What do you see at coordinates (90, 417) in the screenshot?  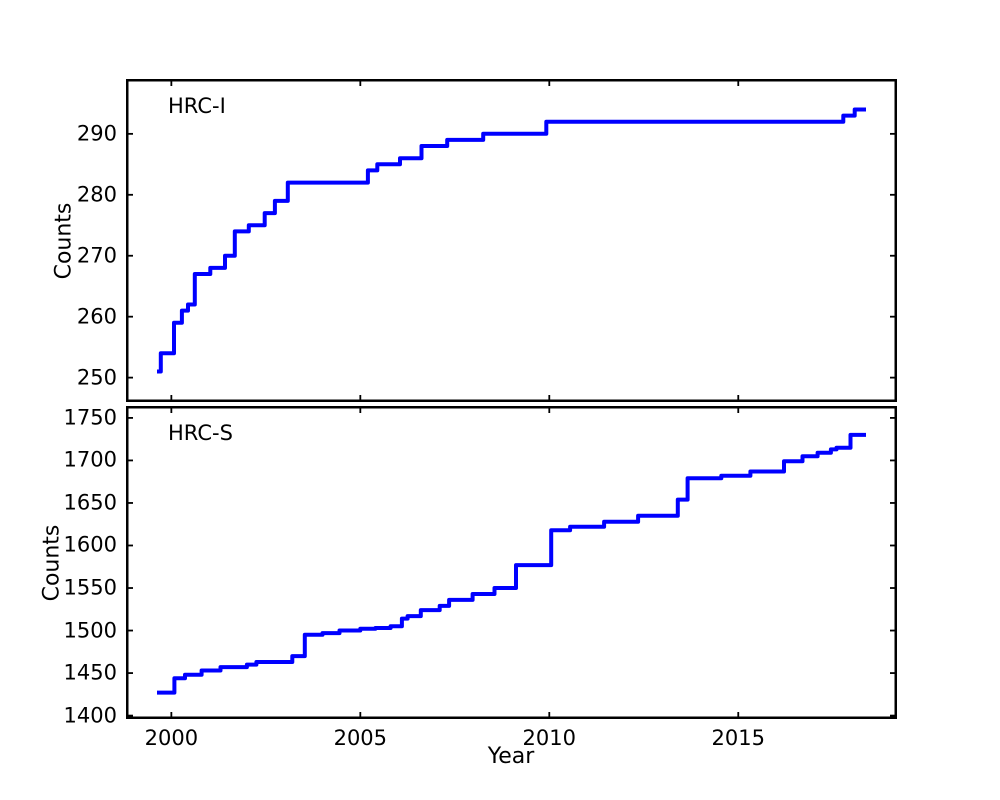 I see `y-tick-label: 1750` at bounding box center [90, 417].